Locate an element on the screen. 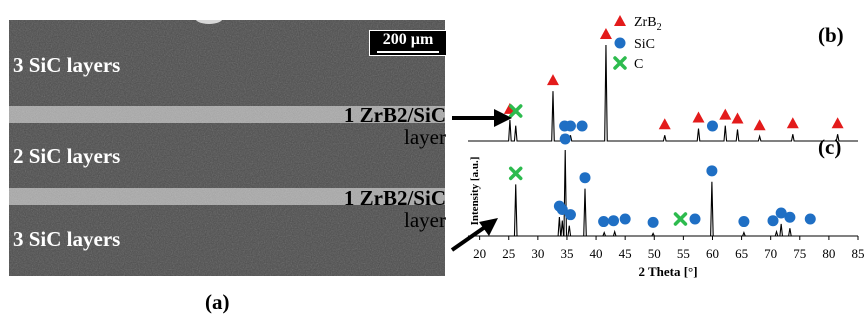 The height and width of the screenshot is (320, 866). pattern-line-b is located at coordinates (663, 93).